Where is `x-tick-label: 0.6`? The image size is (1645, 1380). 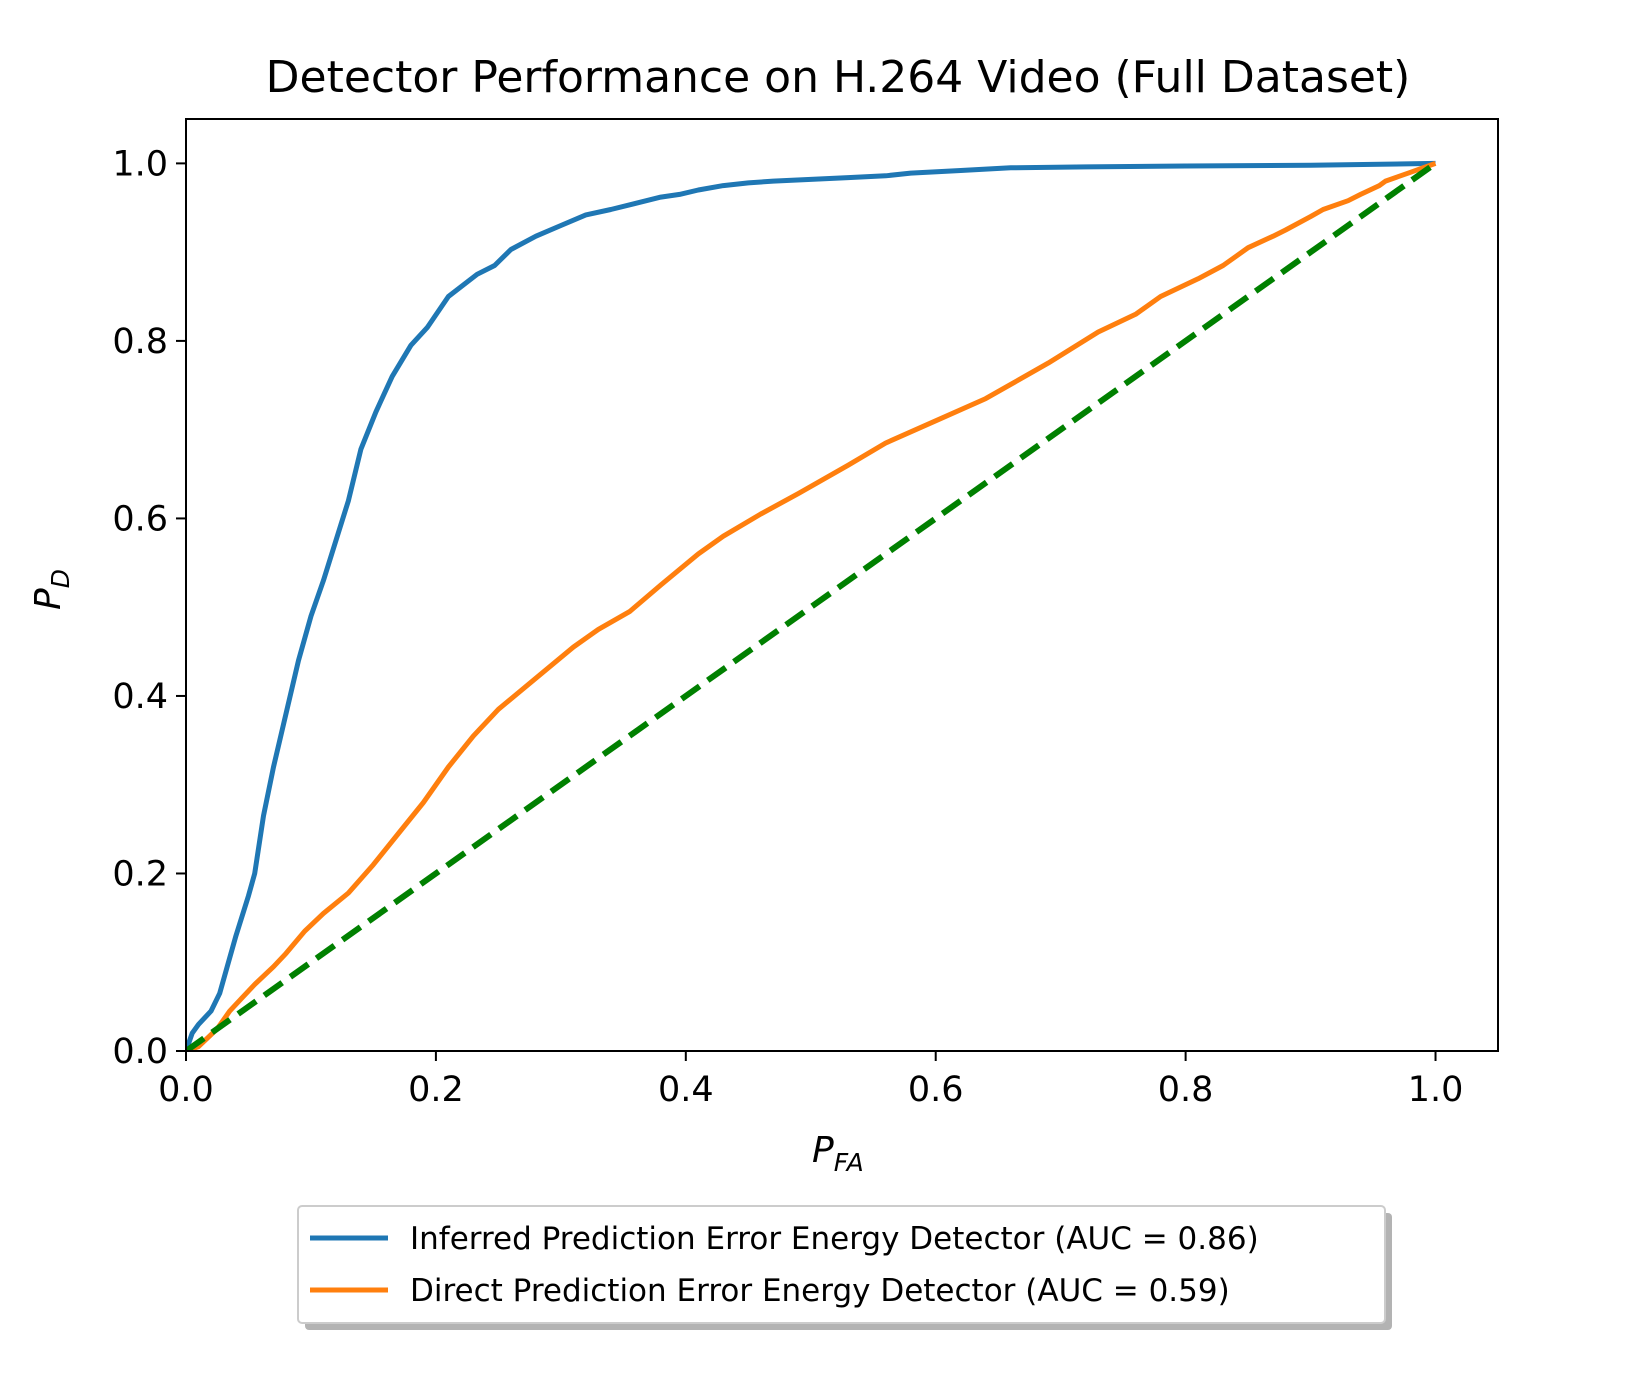 x-tick-label: 0.6 is located at coordinates (936, 1090).